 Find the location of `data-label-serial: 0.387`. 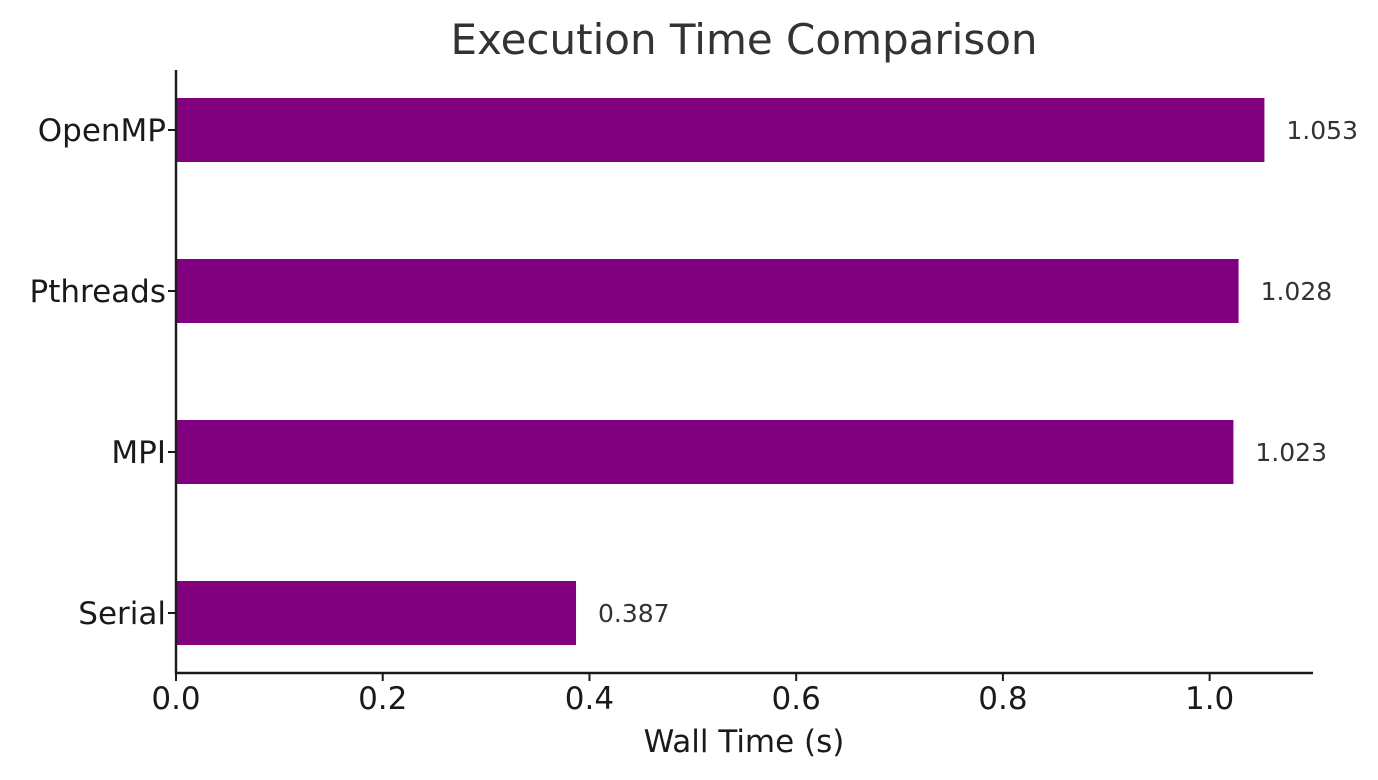

data-label-serial: 0.387 is located at coordinates (634, 613).